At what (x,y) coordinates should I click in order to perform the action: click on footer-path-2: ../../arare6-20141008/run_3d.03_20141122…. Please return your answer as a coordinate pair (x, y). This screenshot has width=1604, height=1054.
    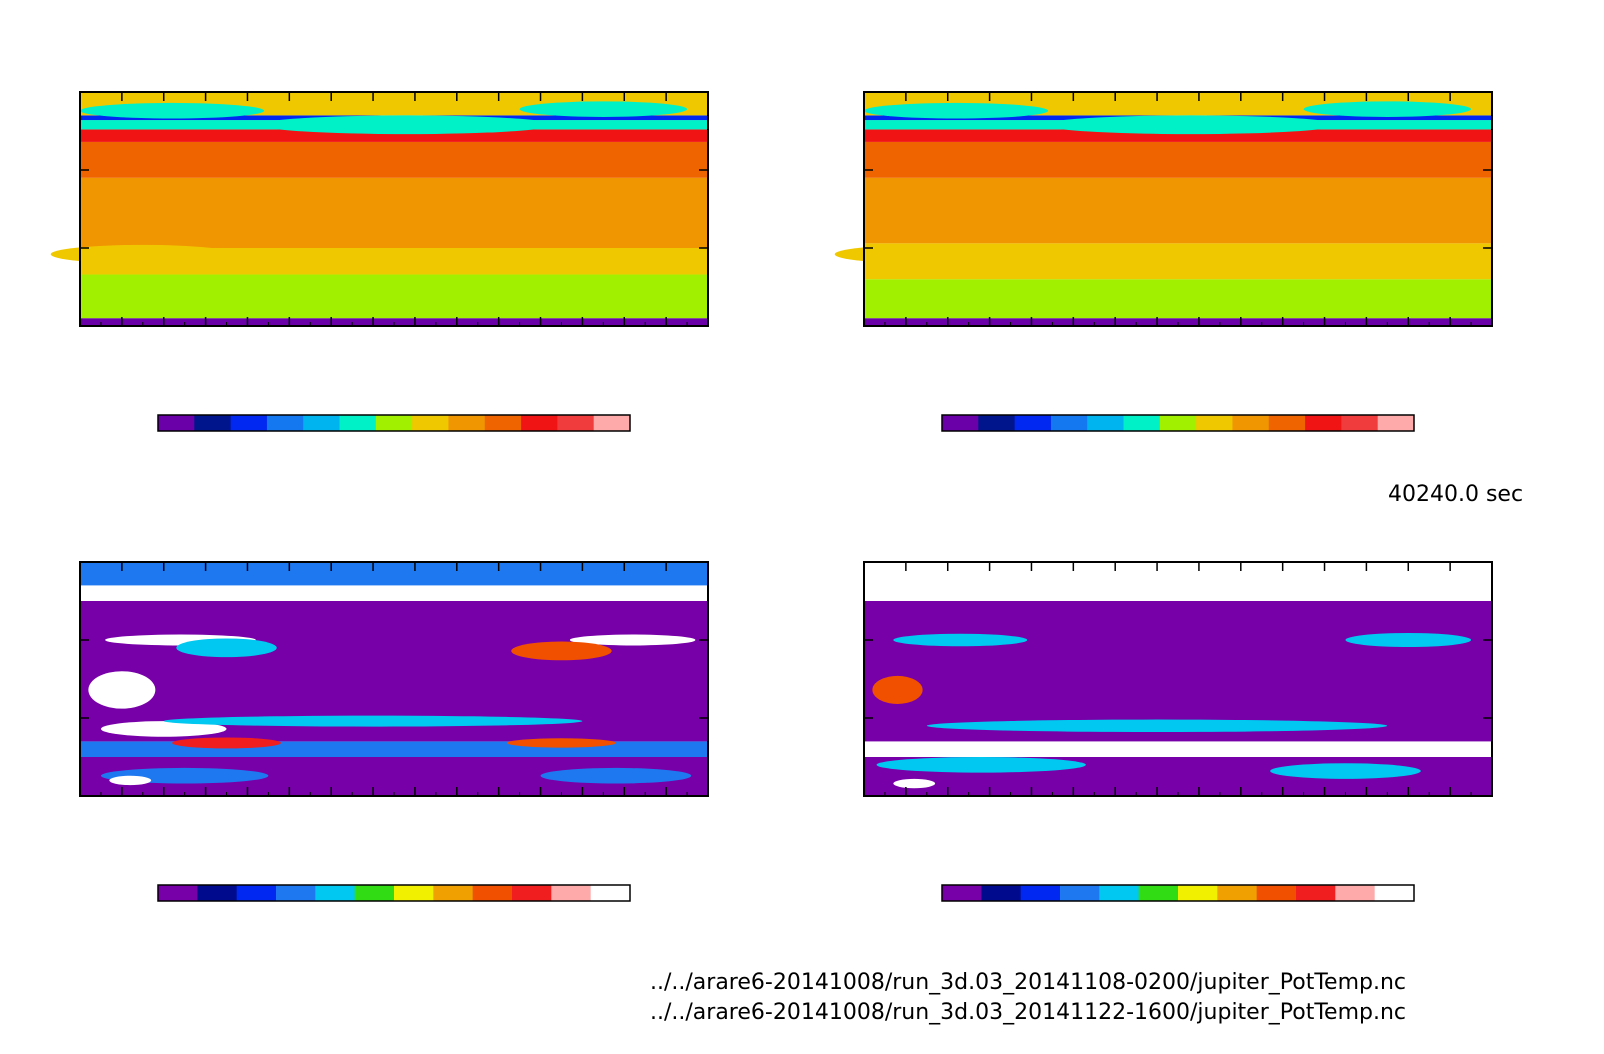
    Looking at the image, I should click on (1028, 1012).